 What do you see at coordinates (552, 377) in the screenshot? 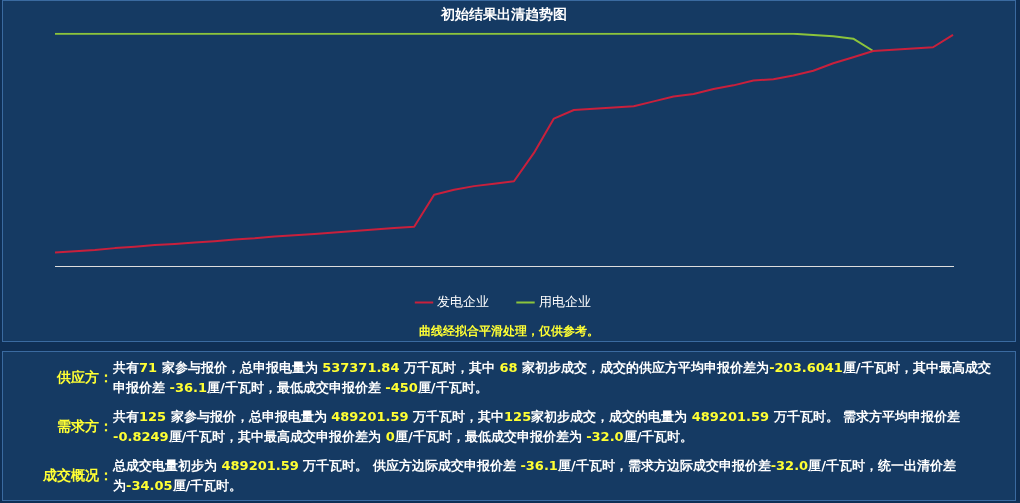
I see `text: 共有71 家参与报价，总申报电量为 537371.84 万千瓦时，其中 68 家初步成交，成交的供应方平均申报价差为-203.6041厘/千瓦时，其中最高成交申报价差 -36.1厘/千瓦时，最低成交申报价差 -450厘/千瓦时。` at bounding box center [552, 377].